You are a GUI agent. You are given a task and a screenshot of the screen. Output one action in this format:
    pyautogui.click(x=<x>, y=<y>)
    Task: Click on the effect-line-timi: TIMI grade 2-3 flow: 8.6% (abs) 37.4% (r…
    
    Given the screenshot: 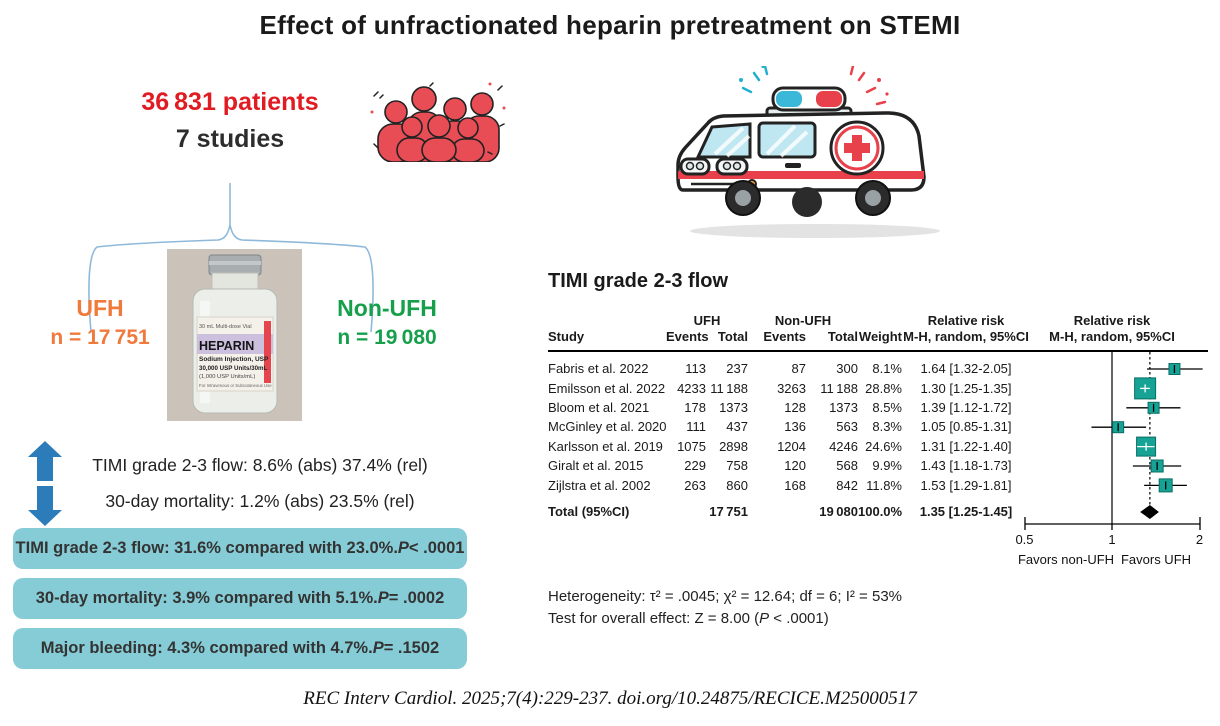 What is the action you would take?
    pyautogui.click(x=260, y=465)
    